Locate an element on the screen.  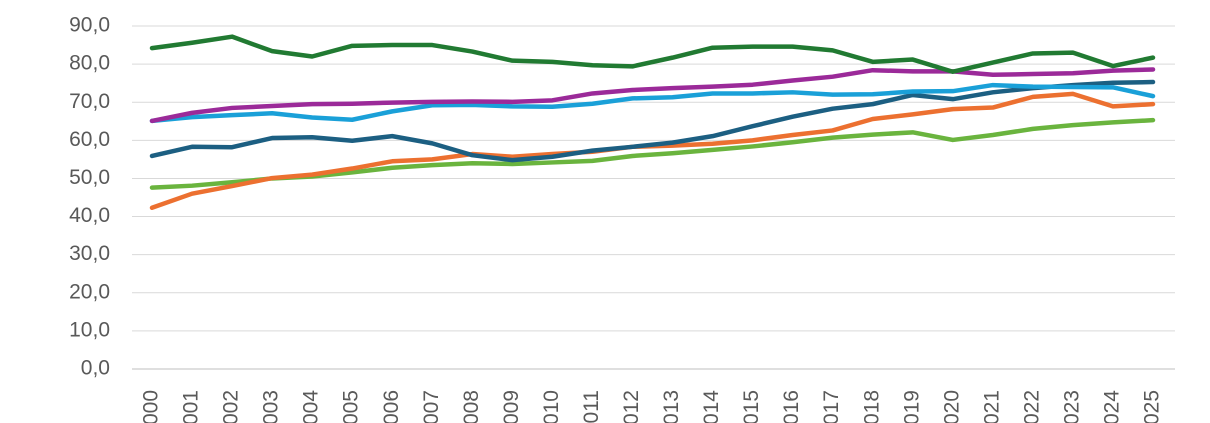
x-tick-label: 2014 is located at coordinates (711, 406).